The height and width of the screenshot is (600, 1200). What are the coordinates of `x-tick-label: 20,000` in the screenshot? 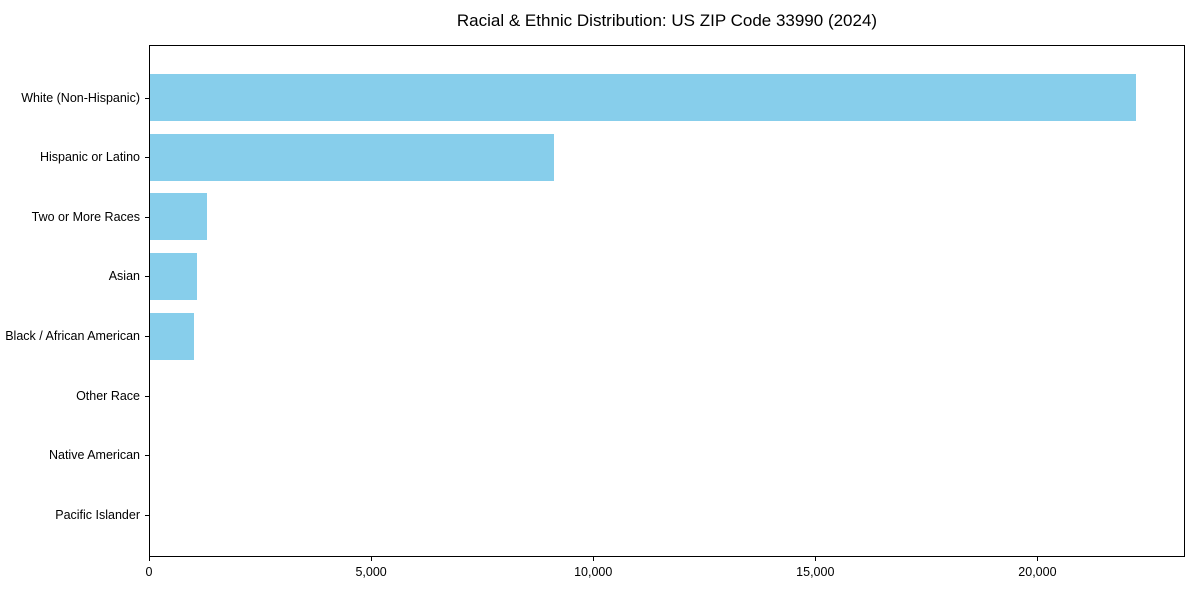 It's located at (1037, 572).